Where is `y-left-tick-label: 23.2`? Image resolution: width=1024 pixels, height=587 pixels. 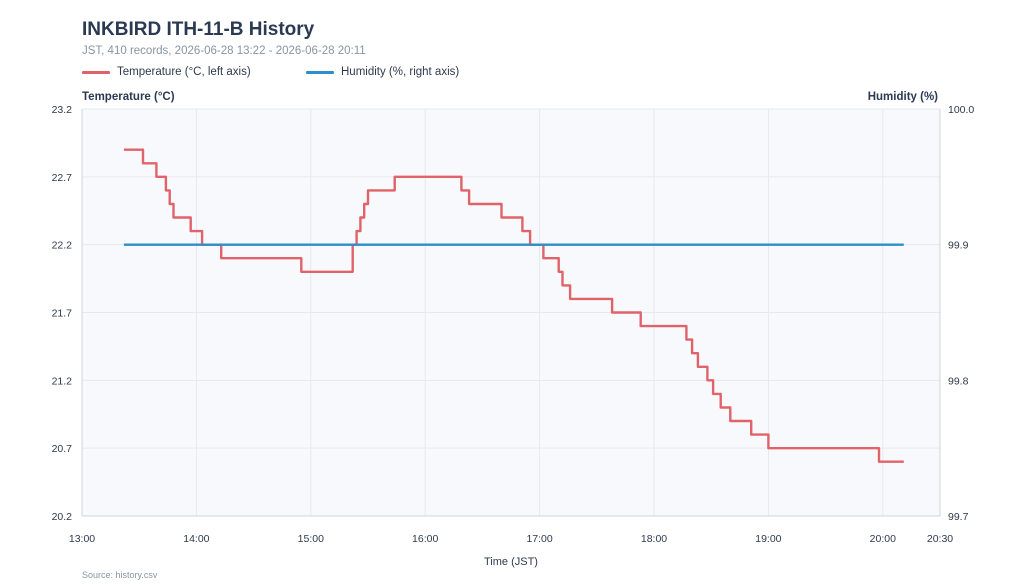 y-left-tick-label: 23.2 is located at coordinates (62, 110).